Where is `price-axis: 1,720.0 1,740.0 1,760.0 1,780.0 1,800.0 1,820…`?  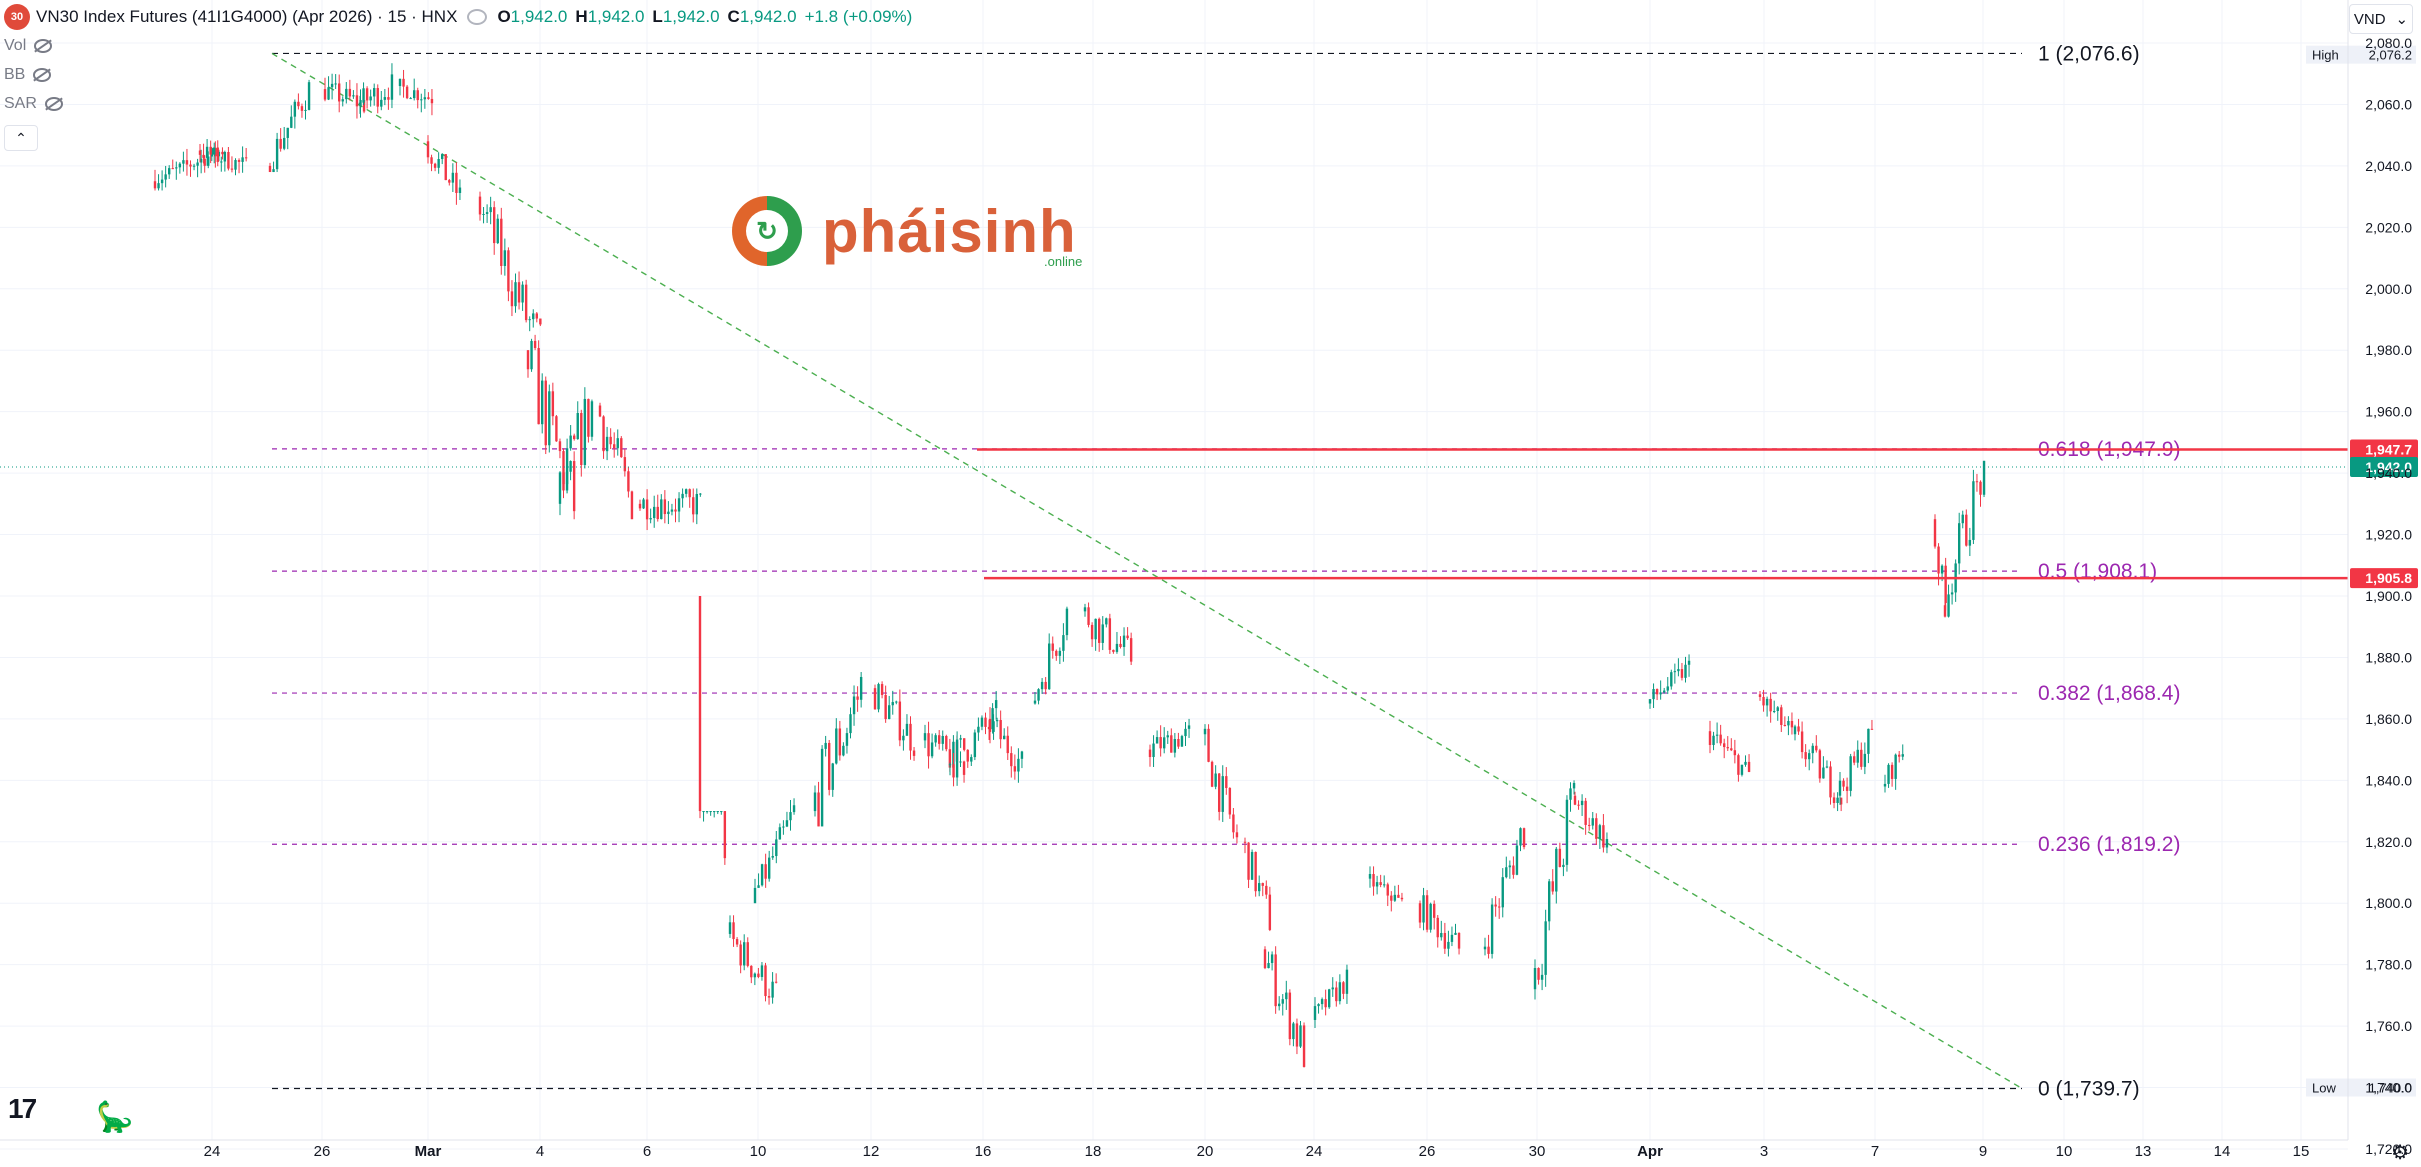 price-axis: 1,720.0 1,740.0 1,760.0 1,780.0 1,800.0 1,820… is located at coordinates (2379, 578).